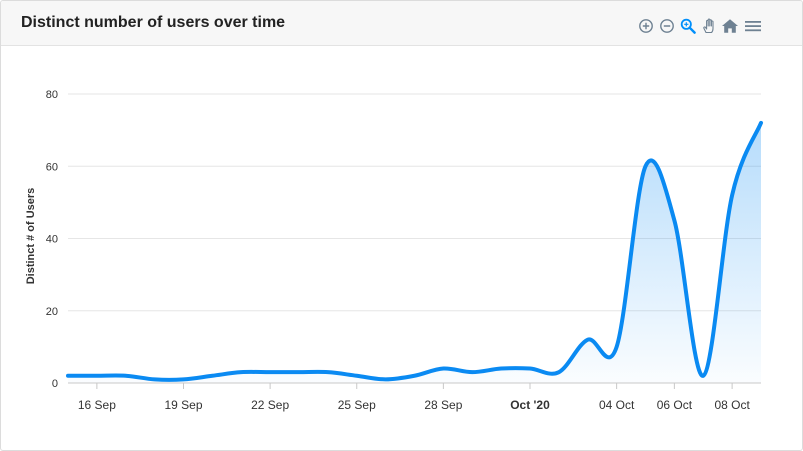  Describe the element at coordinates (52, 312) in the screenshot. I see `y-tick-label: 20` at that location.